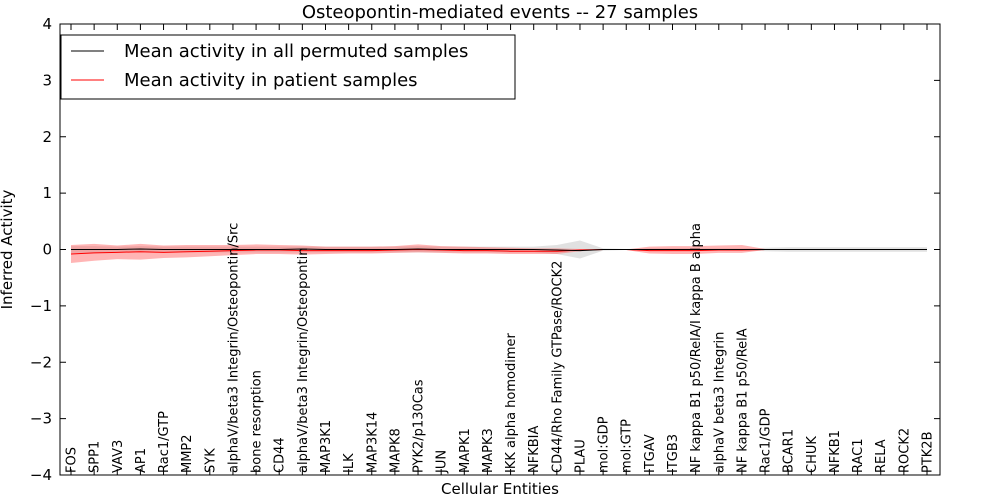  What do you see at coordinates (296, 51) in the screenshot?
I see `legend-label-permuted: Mean activity in all permuted samples` at bounding box center [296, 51].